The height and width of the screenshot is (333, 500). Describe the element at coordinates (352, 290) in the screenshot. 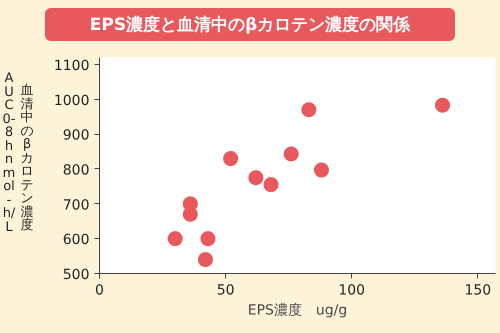

I see `x-tick-label: 100` at that location.